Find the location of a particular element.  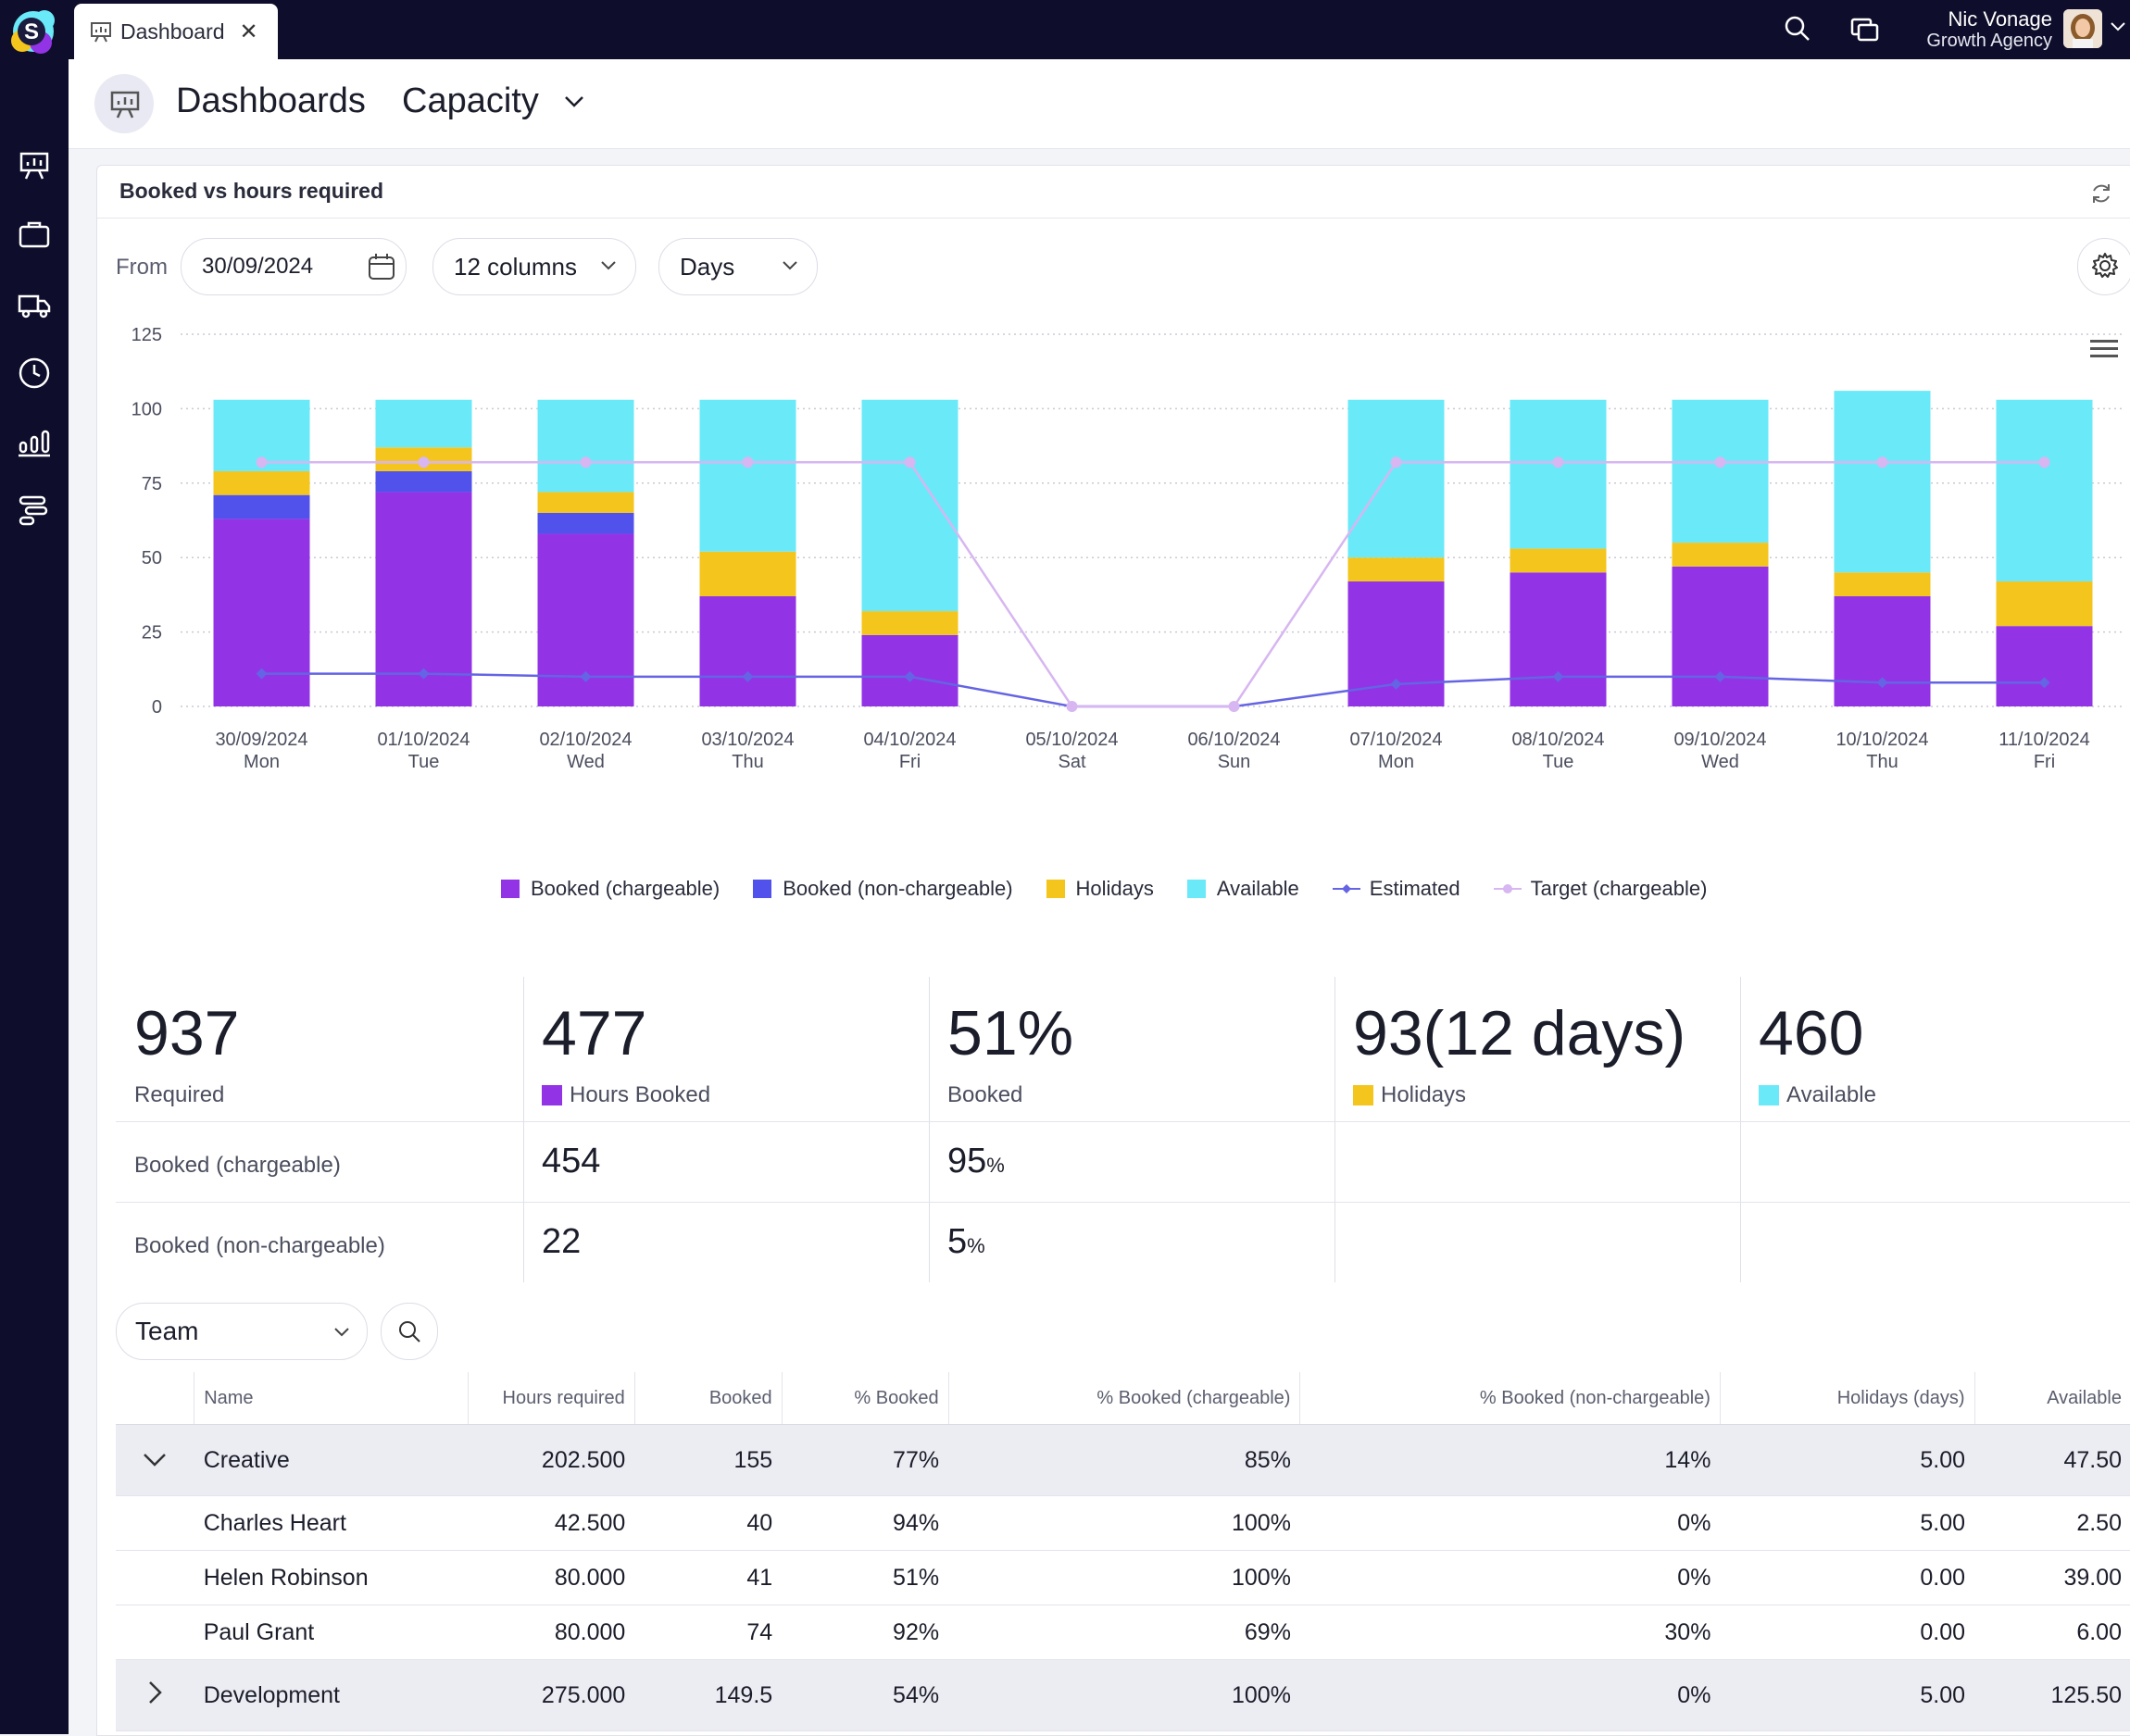

table-cell: 125.50 is located at coordinates (2052, 1695).